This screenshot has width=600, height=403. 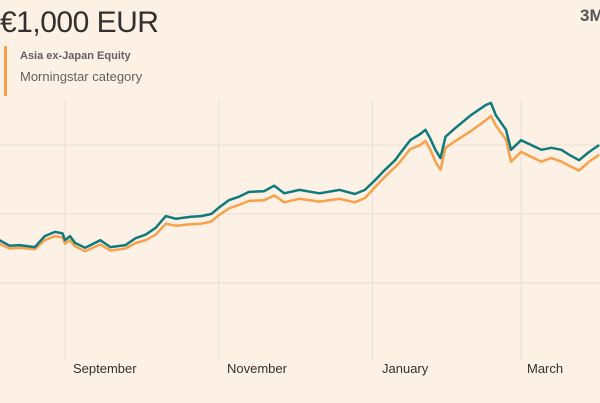 What do you see at coordinates (545, 368) in the screenshot?
I see `x-tick-march: March` at bounding box center [545, 368].